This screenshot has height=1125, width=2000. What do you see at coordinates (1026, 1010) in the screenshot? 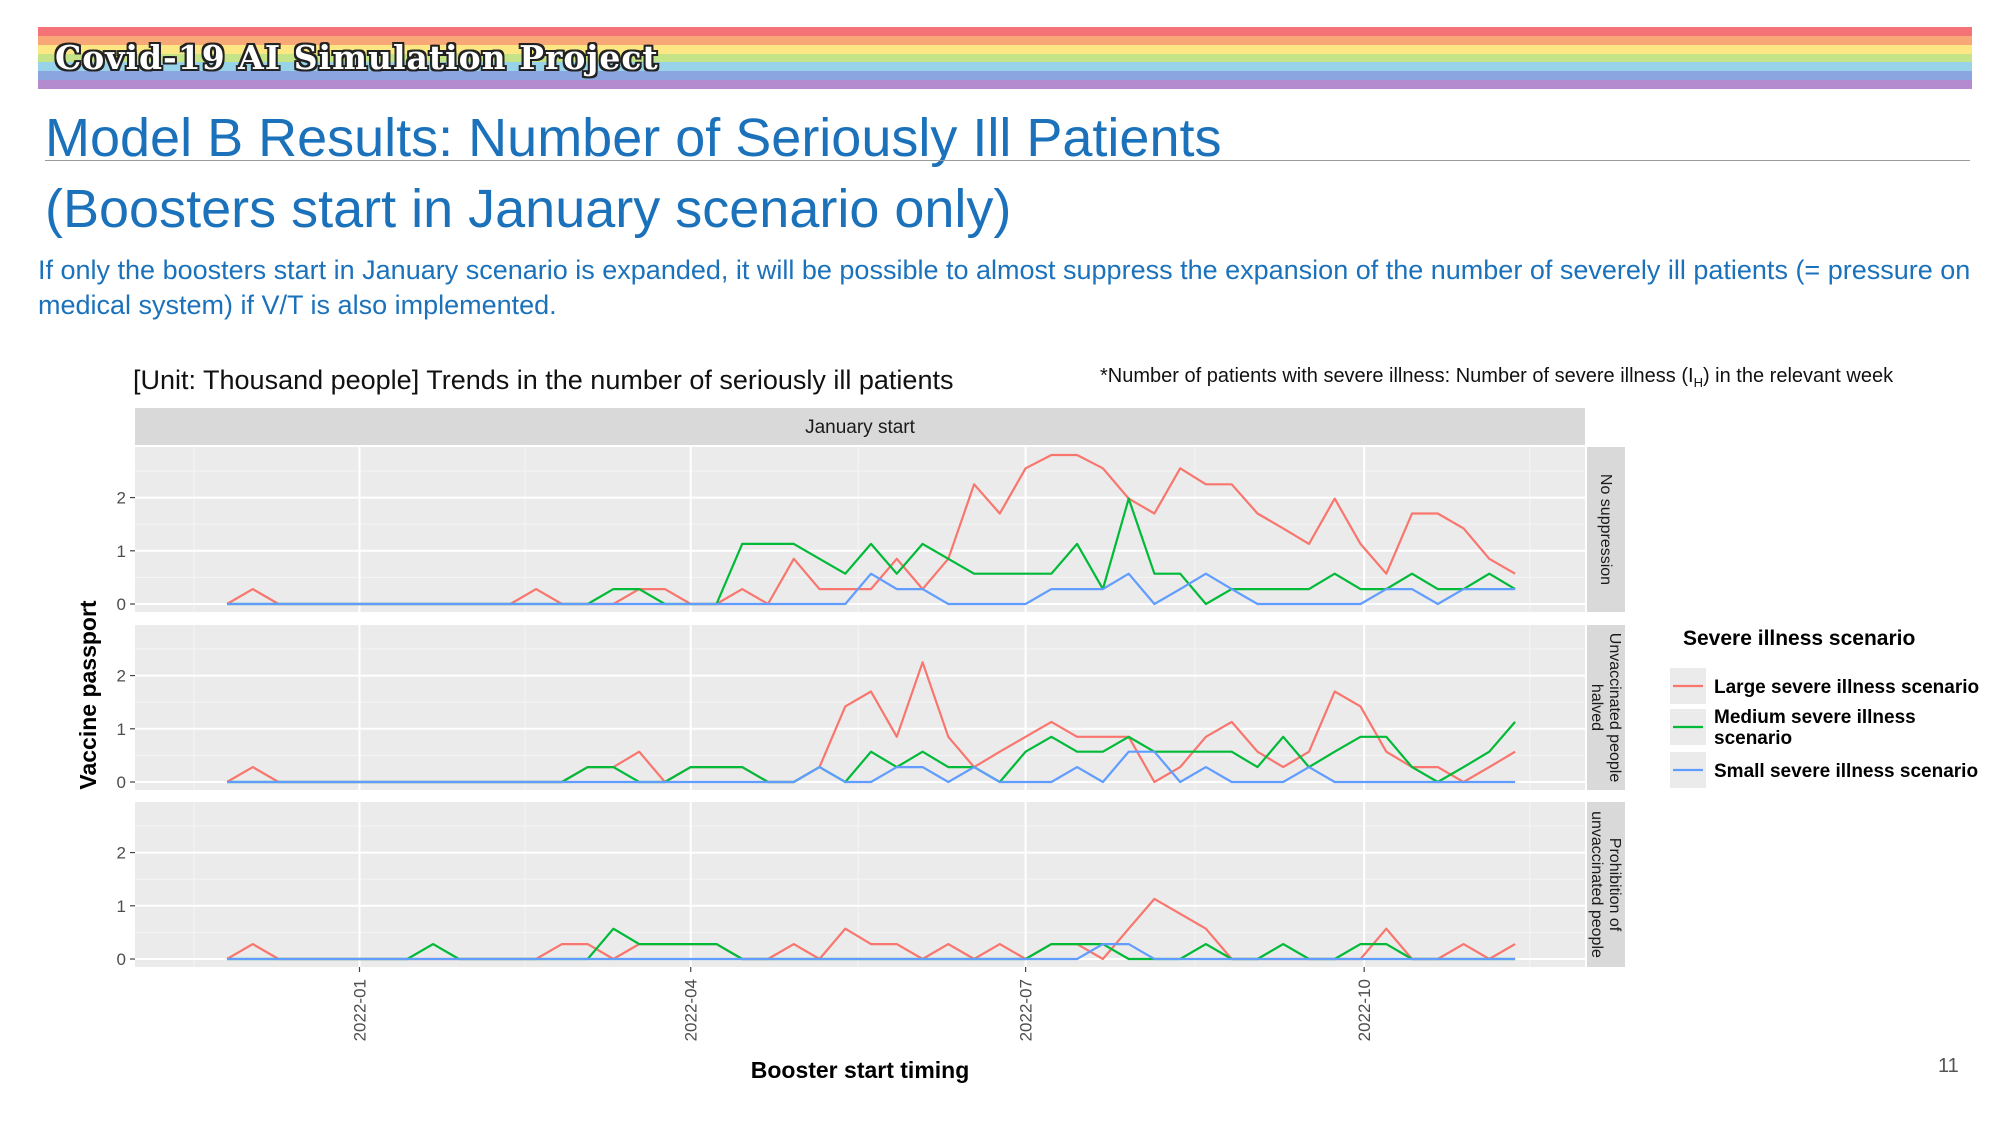
I see `x-tick-label: 2022-07` at bounding box center [1026, 1010].